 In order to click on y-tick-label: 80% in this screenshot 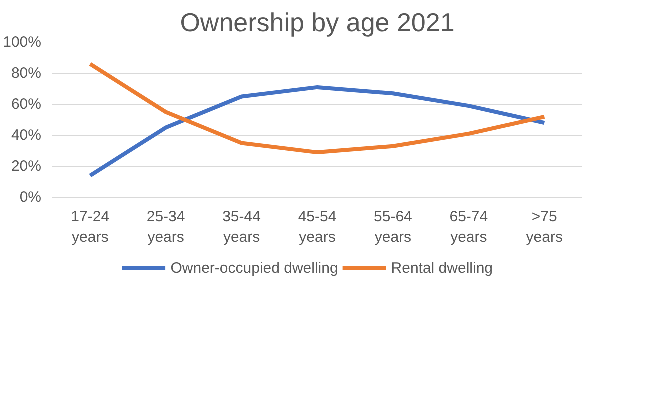, I will do `click(26, 73)`.